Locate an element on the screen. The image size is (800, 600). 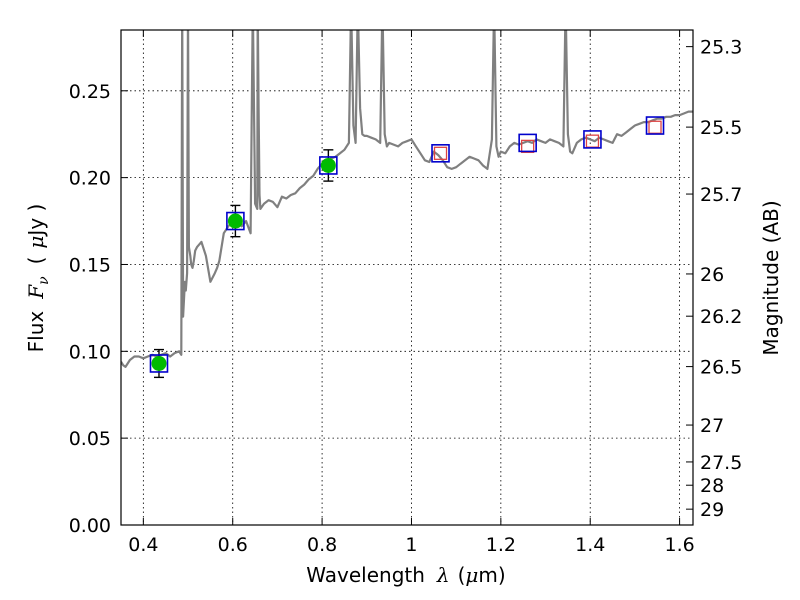
x-tick-label: 1 is located at coordinates (411, 545).